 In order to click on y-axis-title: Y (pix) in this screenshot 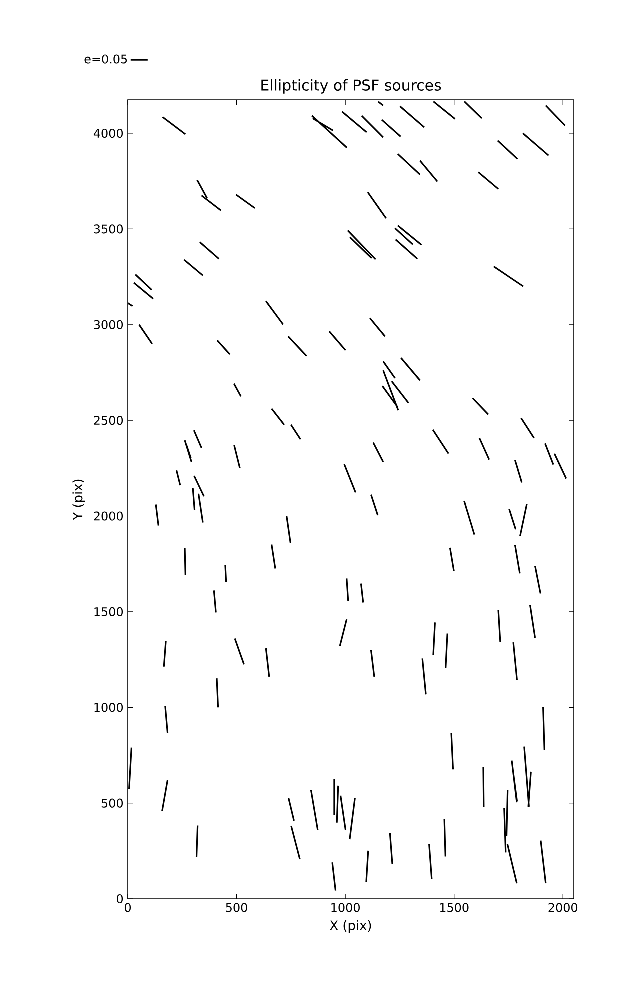, I will do `click(79, 500)`.